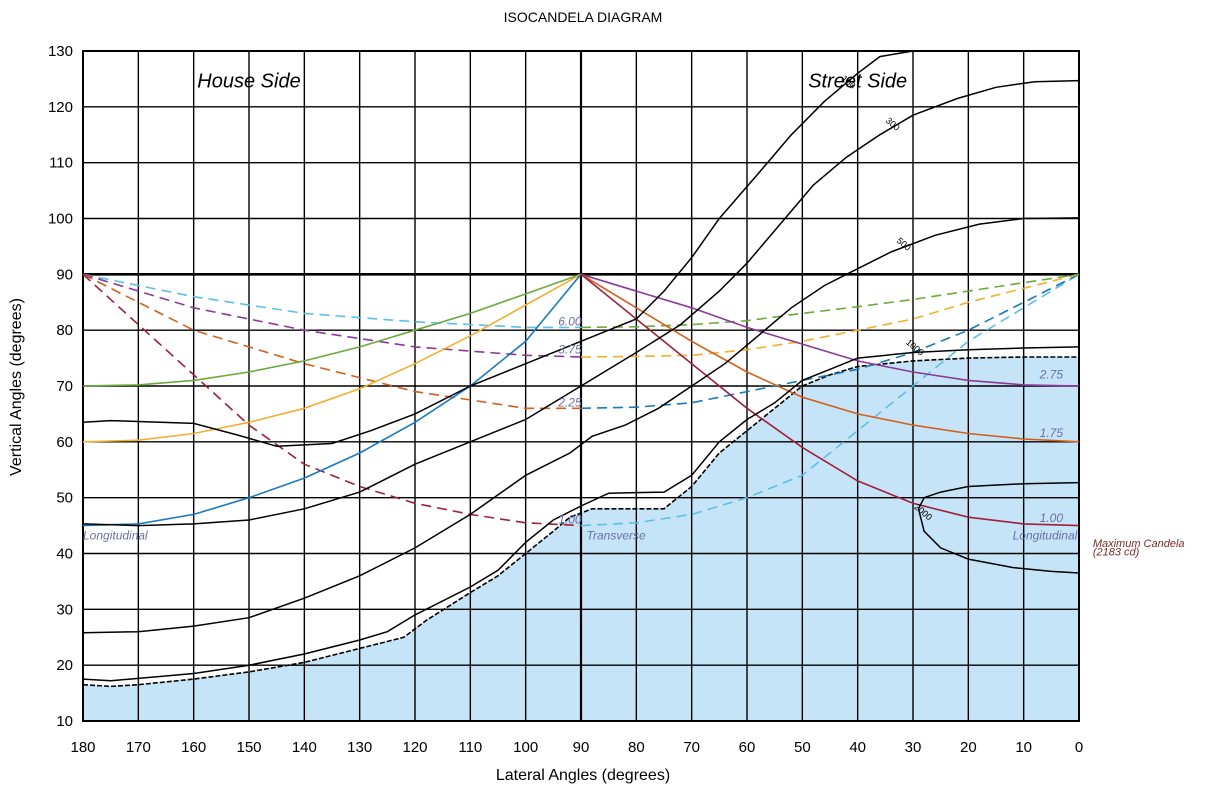 The height and width of the screenshot is (793, 1213). What do you see at coordinates (248, 747) in the screenshot?
I see `x-tick-label: 150` at bounding box center [248, 747].